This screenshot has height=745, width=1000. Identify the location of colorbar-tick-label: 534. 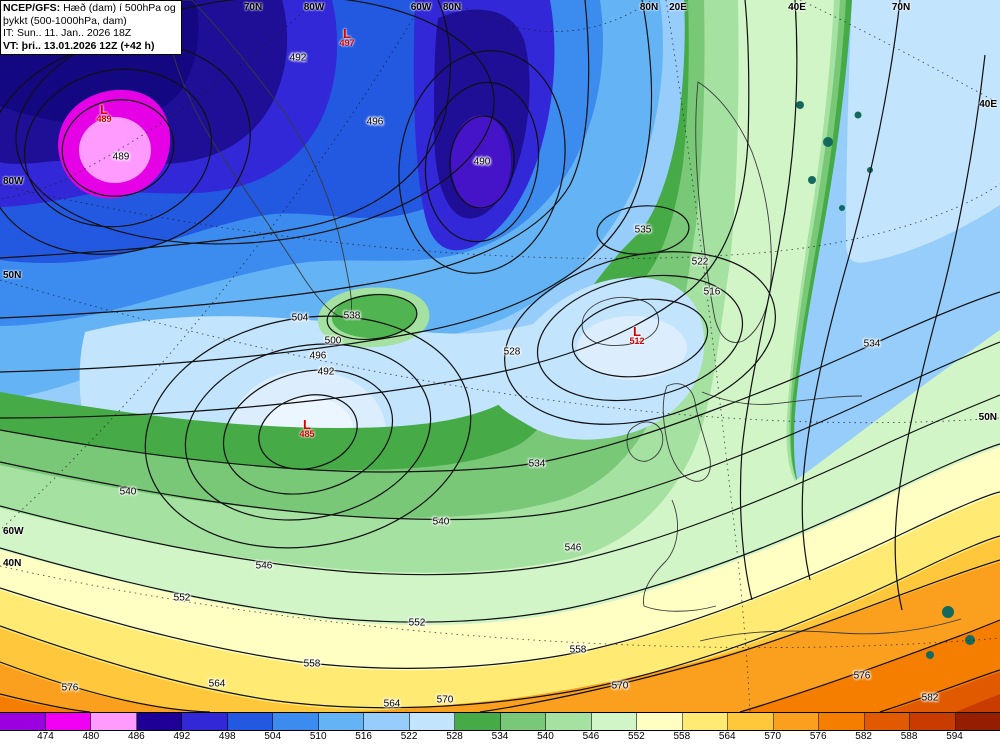
(500, 736).